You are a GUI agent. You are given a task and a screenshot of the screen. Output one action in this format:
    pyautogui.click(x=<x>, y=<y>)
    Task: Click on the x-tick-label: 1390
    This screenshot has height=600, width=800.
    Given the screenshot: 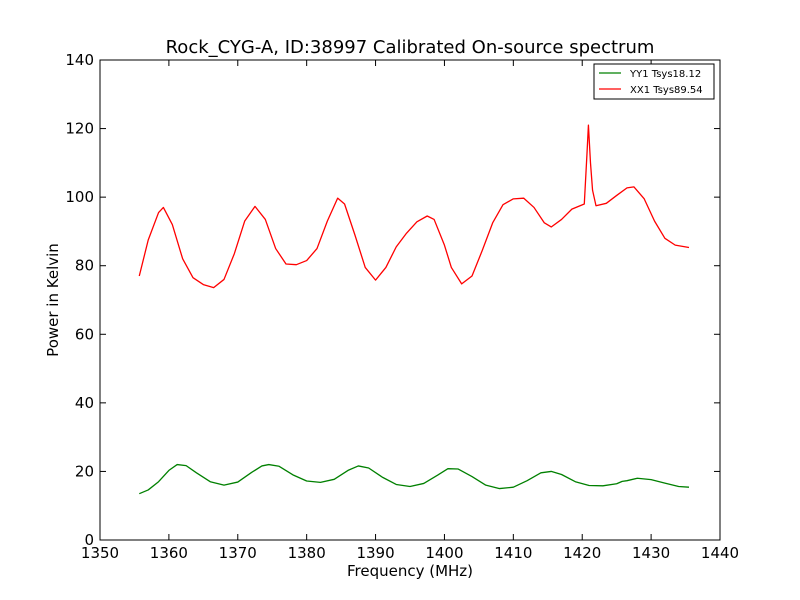 What is the action you would take?
    pyautogui.click(x=375, y=553)
    